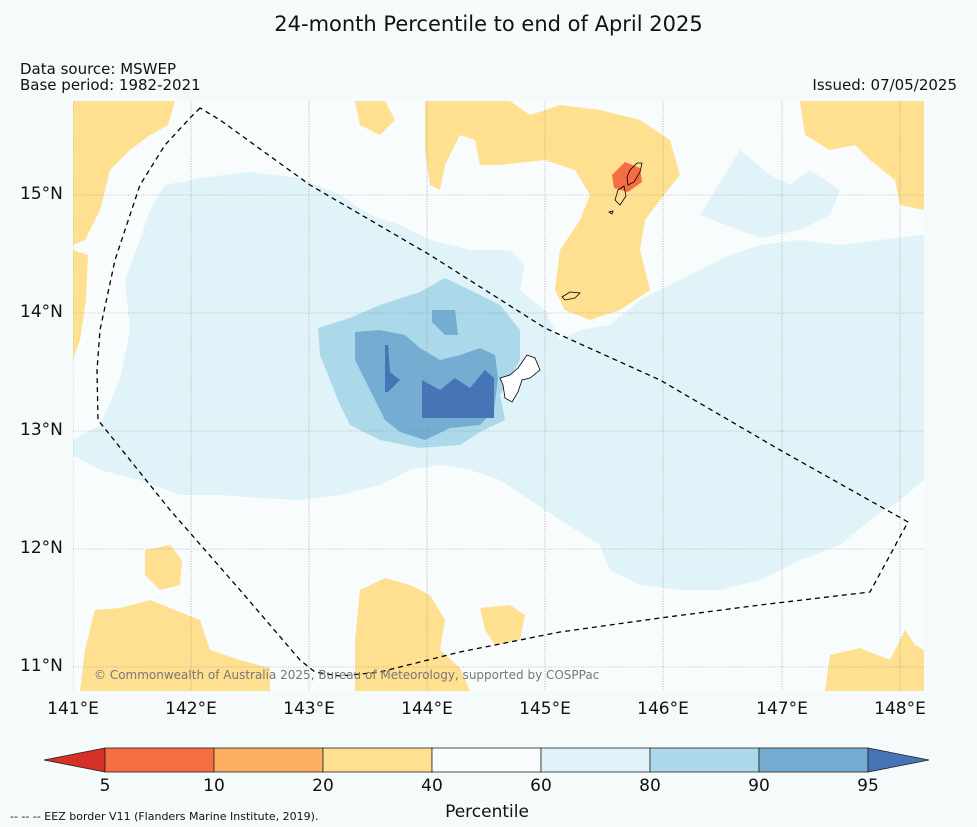 Image resolution: width=977 pixels, height=827 pixels. I want to click on base-period-label: Base period: 1982-2021, so click(110, 85).